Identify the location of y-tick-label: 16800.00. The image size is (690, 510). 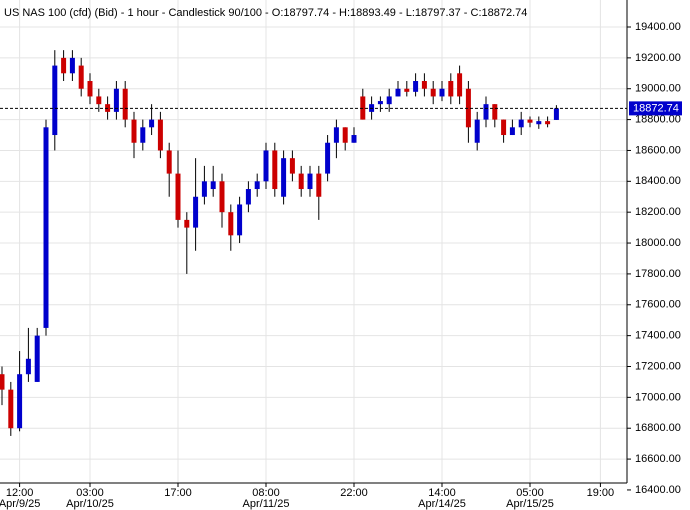
(658, 428).